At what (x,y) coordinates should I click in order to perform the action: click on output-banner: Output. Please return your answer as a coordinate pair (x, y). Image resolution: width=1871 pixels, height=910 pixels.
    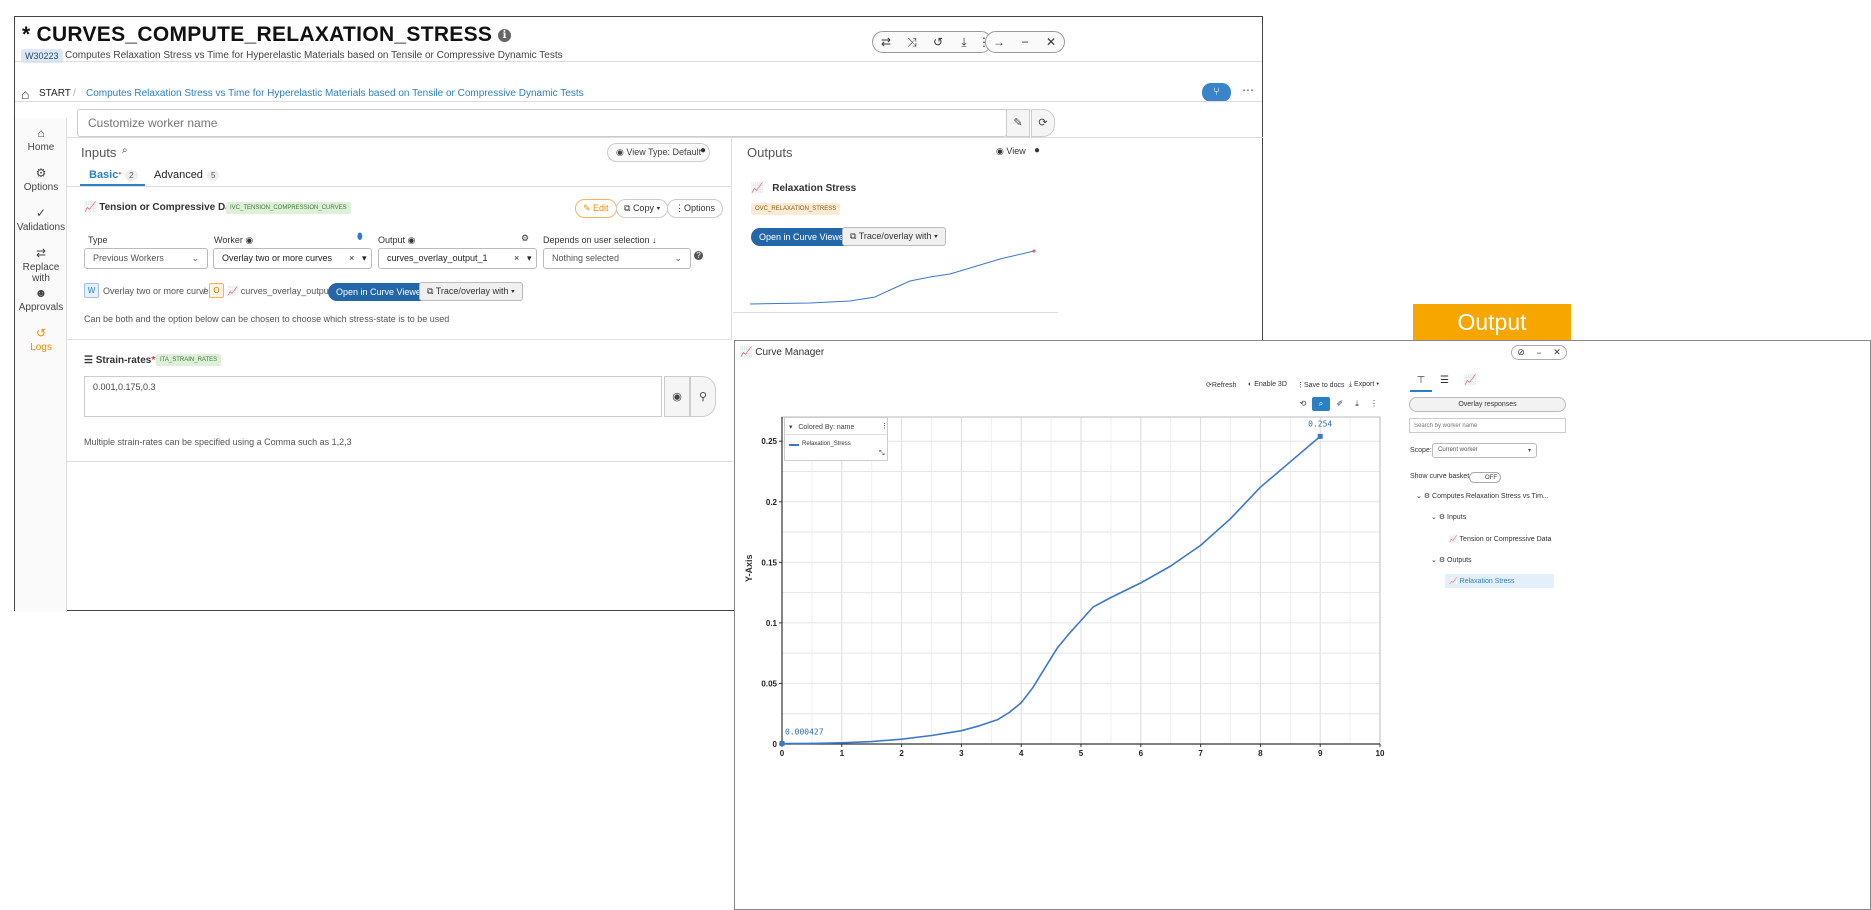
    Looking at the image, I should click on (1492, 322).